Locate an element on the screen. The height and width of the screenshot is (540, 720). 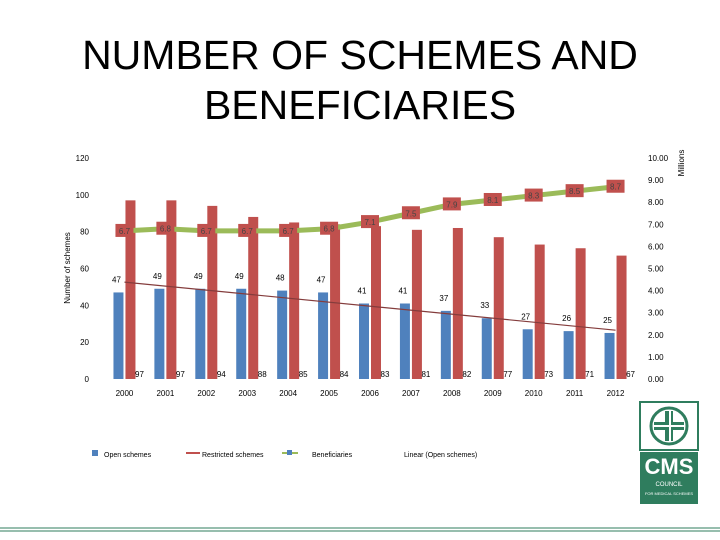
label-open: 25 is located at coordinates (607, 320).